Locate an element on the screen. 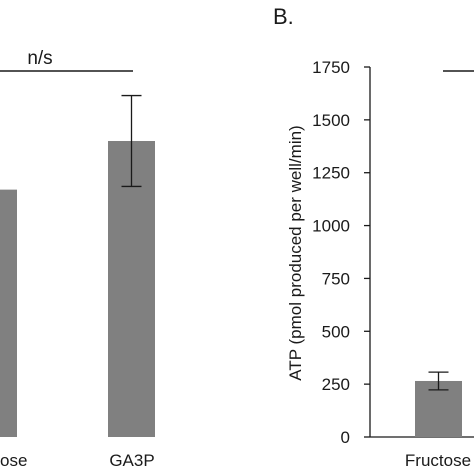 This screenshot has width=474, height=474. x-tick-label-b-fructose: Fructose is located at coordinates (438, 460).